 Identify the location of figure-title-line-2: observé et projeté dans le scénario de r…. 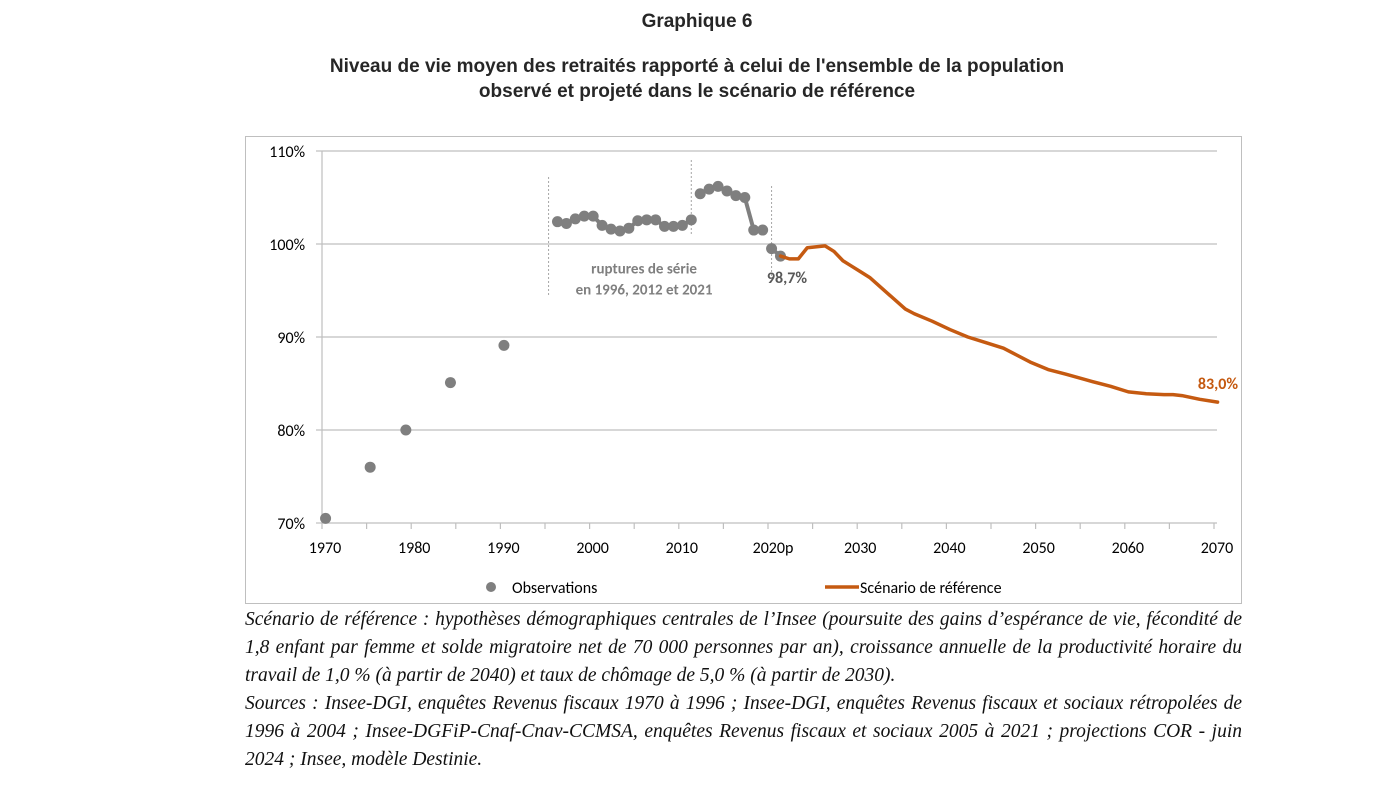
(697, 91).